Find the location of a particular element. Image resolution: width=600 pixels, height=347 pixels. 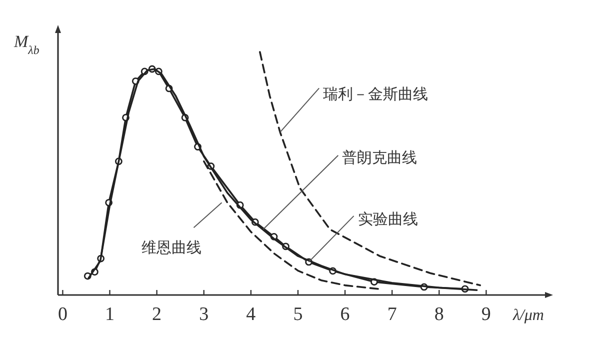

x-tick-label: 2 is located at coordinates (157, 314).